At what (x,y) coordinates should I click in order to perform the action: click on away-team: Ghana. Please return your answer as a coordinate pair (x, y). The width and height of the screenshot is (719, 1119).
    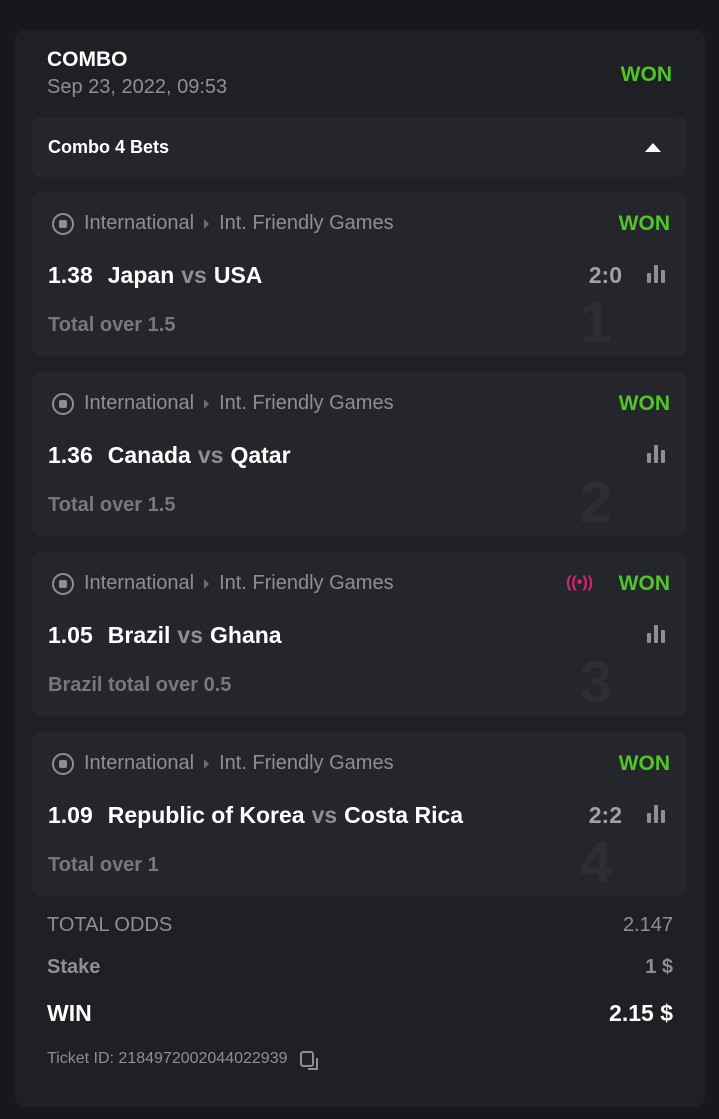
    Looking at the image, I should click on (246, 635).